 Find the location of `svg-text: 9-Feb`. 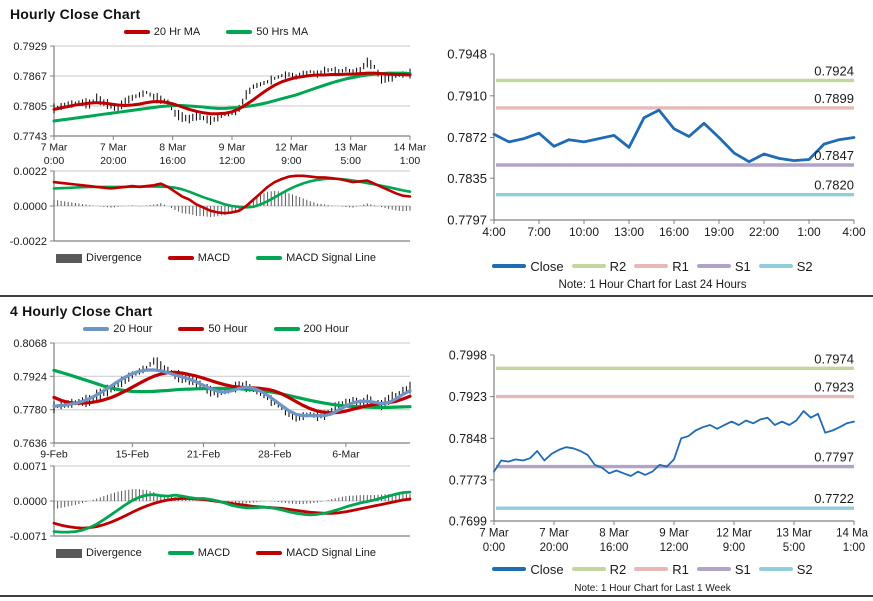

svg-text: 9-Feb is located at coordinates (54, 455).